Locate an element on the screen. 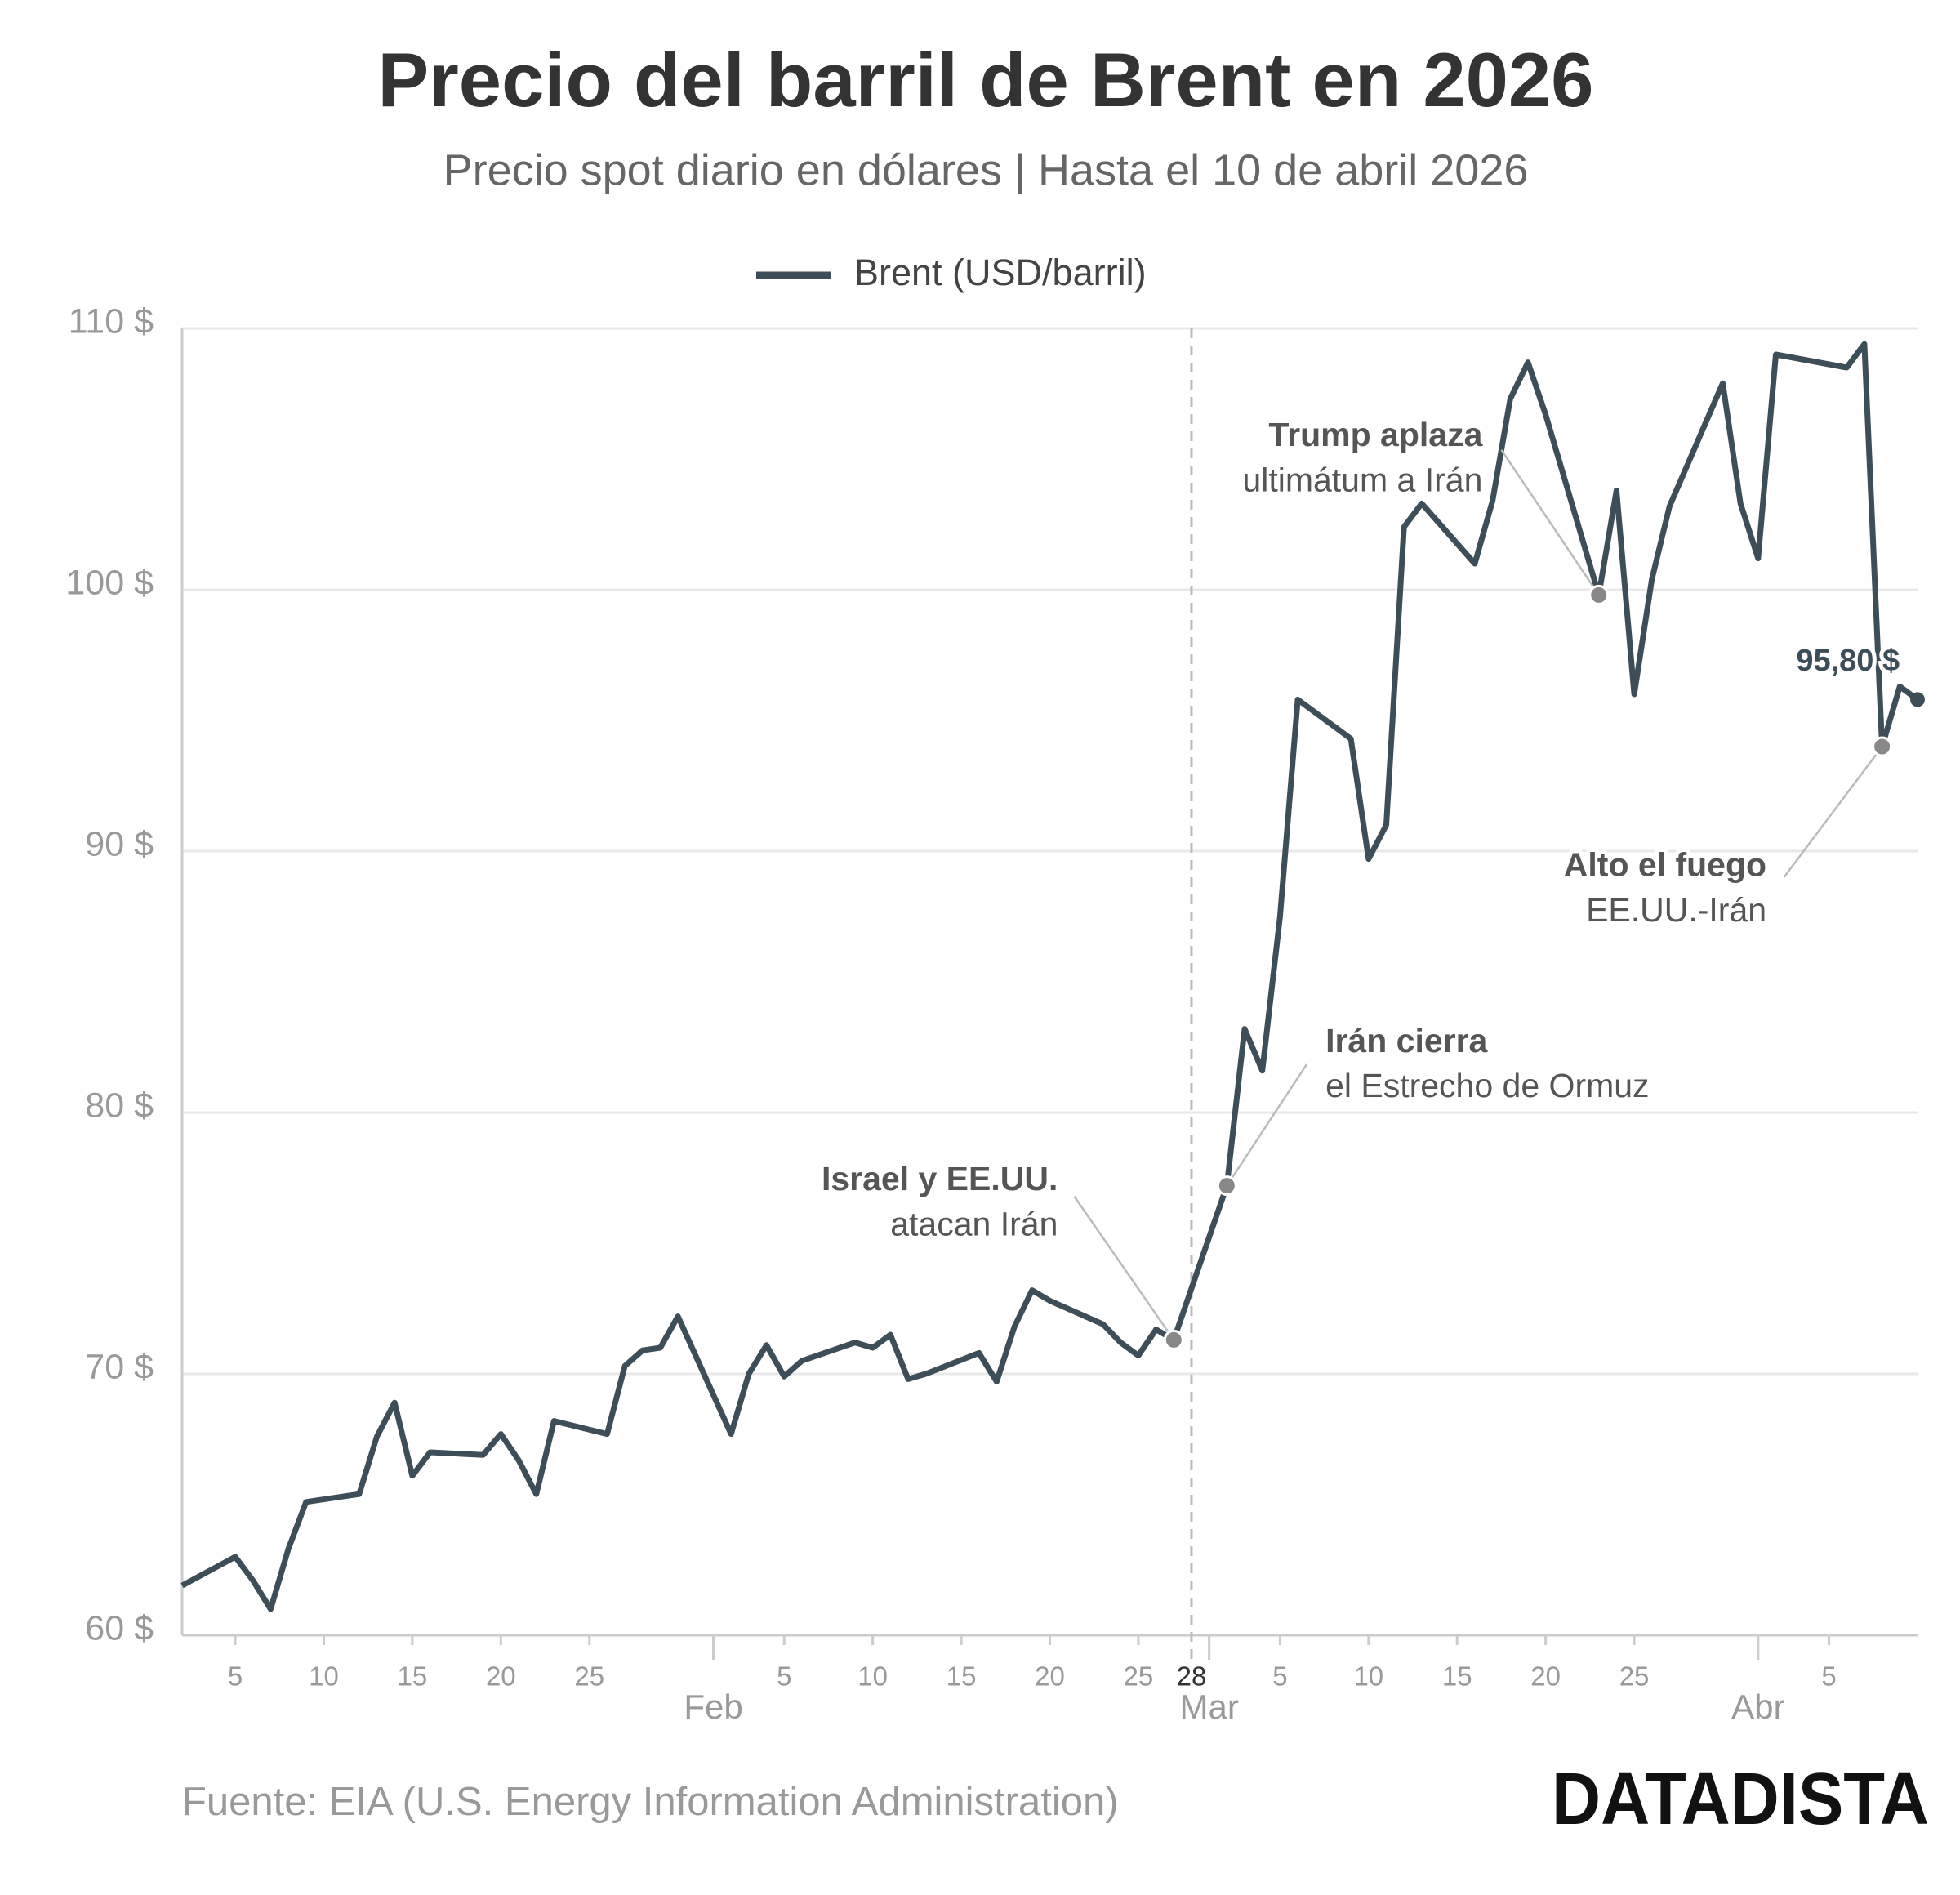 This screenshot has height=1895, width=1960. y-tick-label: 110 $ is located at coordinates (111, 321).